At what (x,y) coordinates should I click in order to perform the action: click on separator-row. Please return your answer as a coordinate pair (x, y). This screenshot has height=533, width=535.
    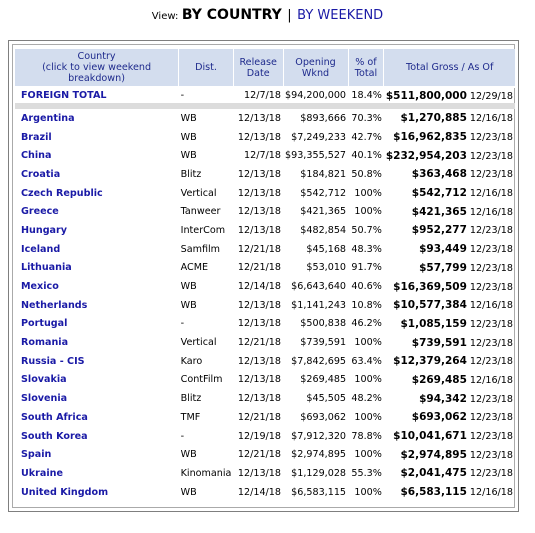
    Looking at the image, I should click on (265, 106).